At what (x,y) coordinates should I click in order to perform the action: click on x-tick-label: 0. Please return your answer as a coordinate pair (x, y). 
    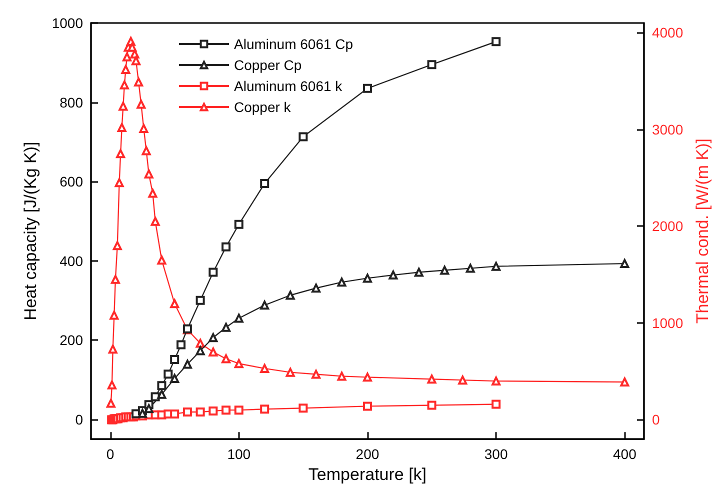
    Looking at the image, I should click on (110, 454).